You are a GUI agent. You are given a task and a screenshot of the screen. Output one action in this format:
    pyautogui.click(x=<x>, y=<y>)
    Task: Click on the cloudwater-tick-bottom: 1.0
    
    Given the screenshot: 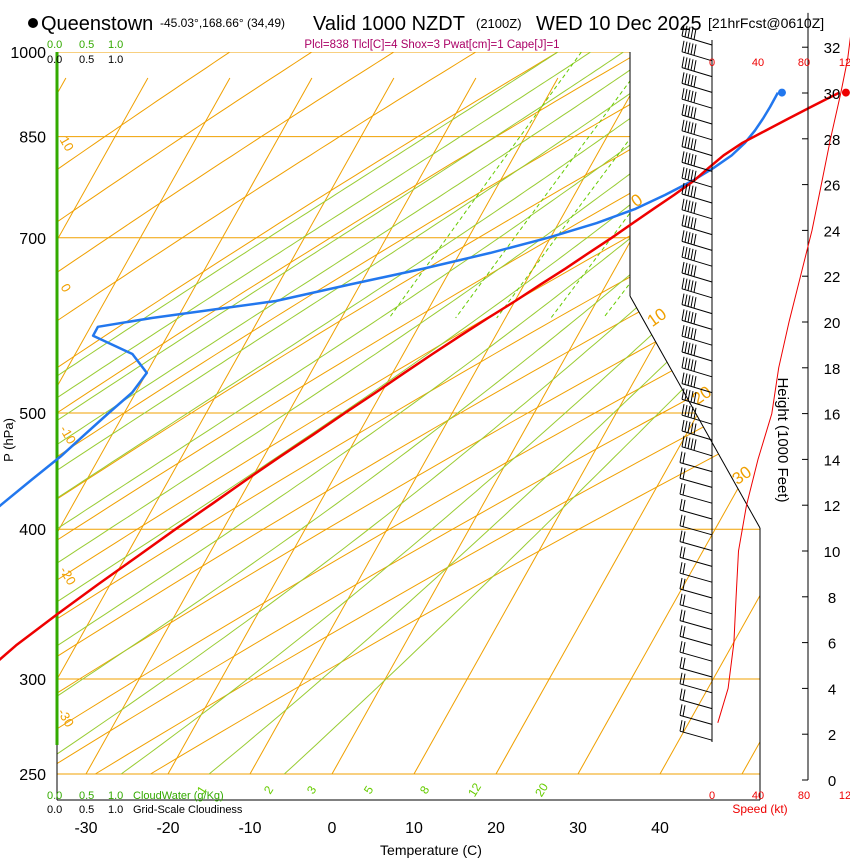 What is the action you would take?
    pyautogui.click(x=115, y=796)
    